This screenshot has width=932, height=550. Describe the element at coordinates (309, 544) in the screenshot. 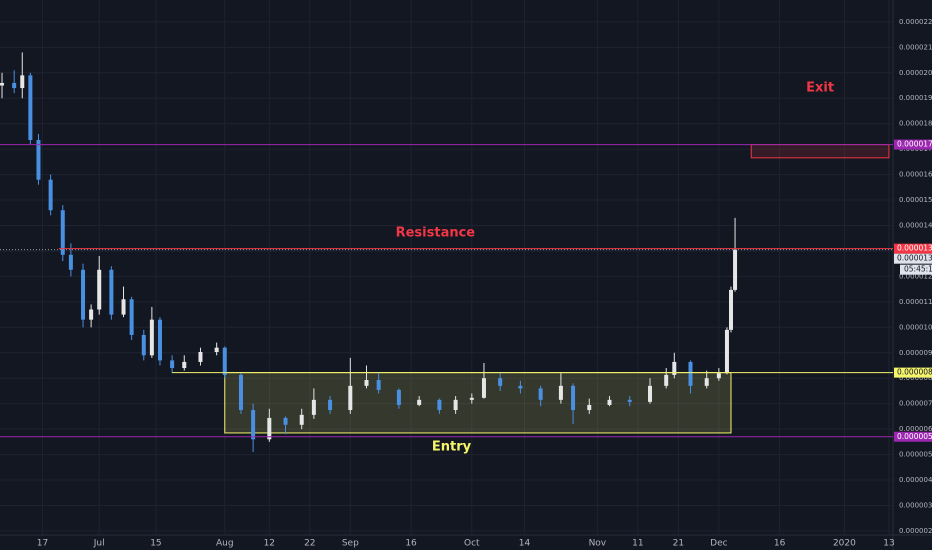

I see `x-tick-label: 22` at that location.